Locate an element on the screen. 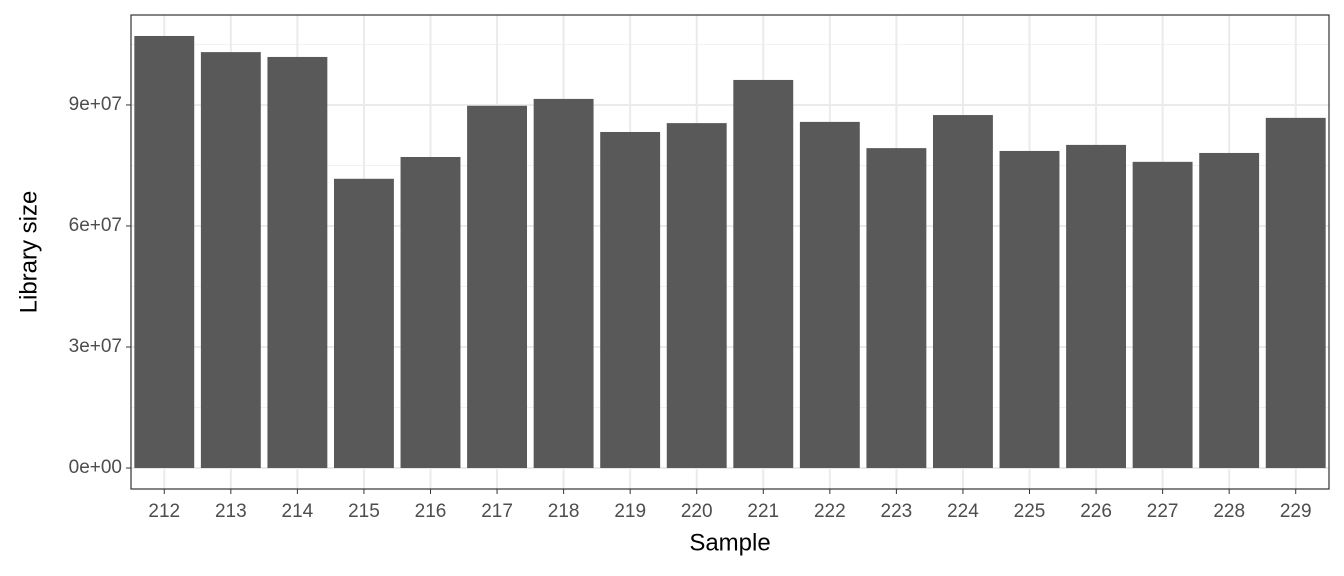 The image size is (1344, 576). x-tick-label: 226 is located at coordinates (1096, 511).